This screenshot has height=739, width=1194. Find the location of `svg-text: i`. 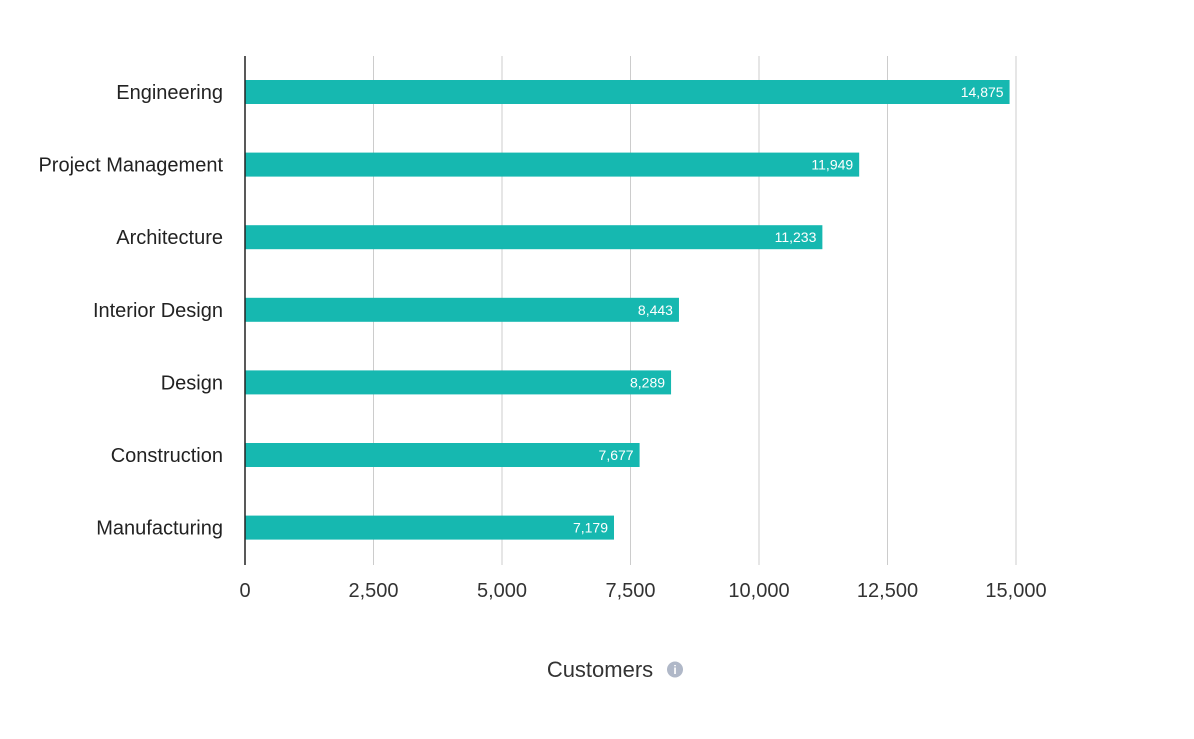

svg-text: i is located at coordinates (674, 670).